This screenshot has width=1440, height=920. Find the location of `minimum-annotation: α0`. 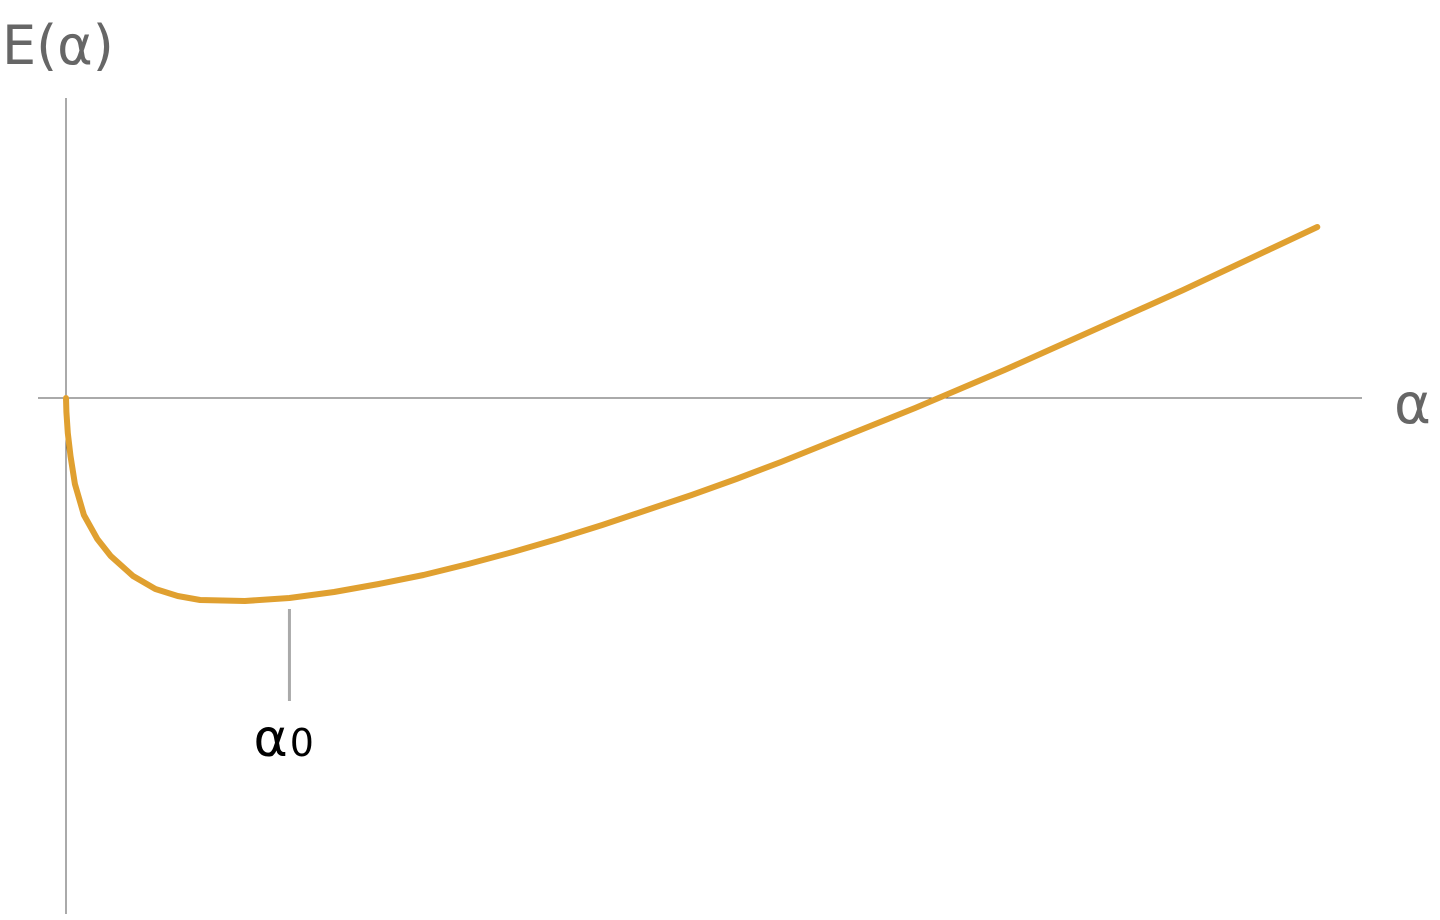

minimum-annotation: α0 is located at coordinates (283, 739).